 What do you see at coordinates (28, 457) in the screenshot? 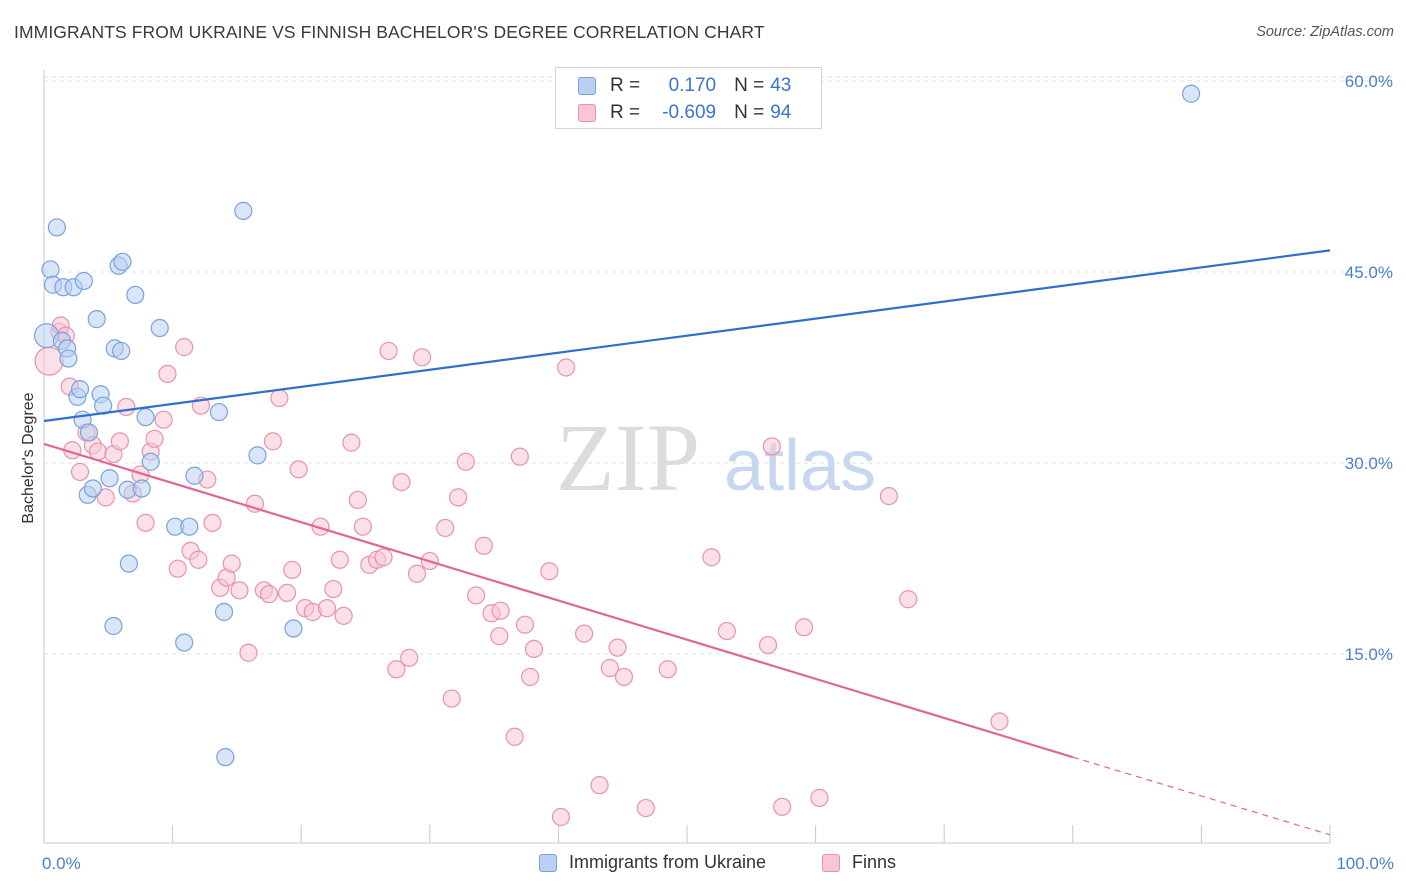
I see `y-axis-label: Bachelor's Degree` at bounding box center [28, 457].